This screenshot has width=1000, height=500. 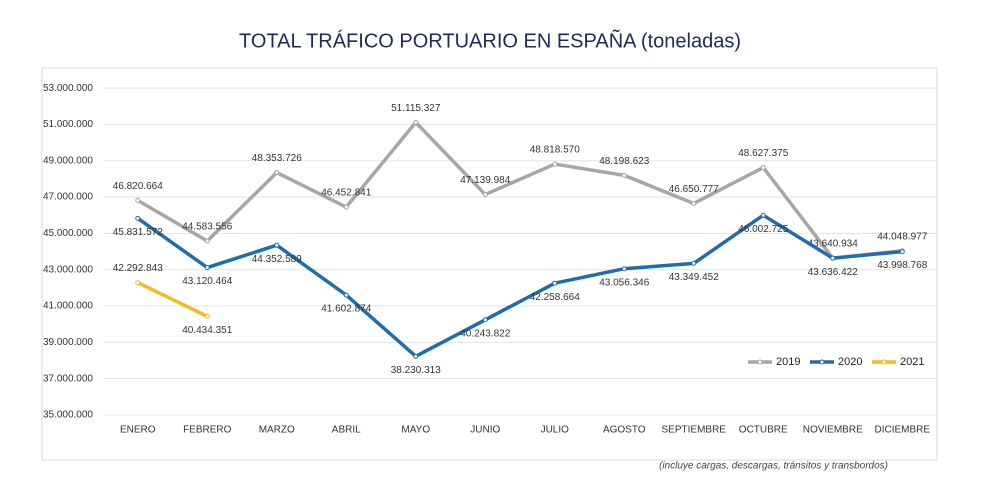 What do you see at coordinates (207, 227) in the screenshot?
I see `data-label: 44.583.556` at bounding box center [207, 227].